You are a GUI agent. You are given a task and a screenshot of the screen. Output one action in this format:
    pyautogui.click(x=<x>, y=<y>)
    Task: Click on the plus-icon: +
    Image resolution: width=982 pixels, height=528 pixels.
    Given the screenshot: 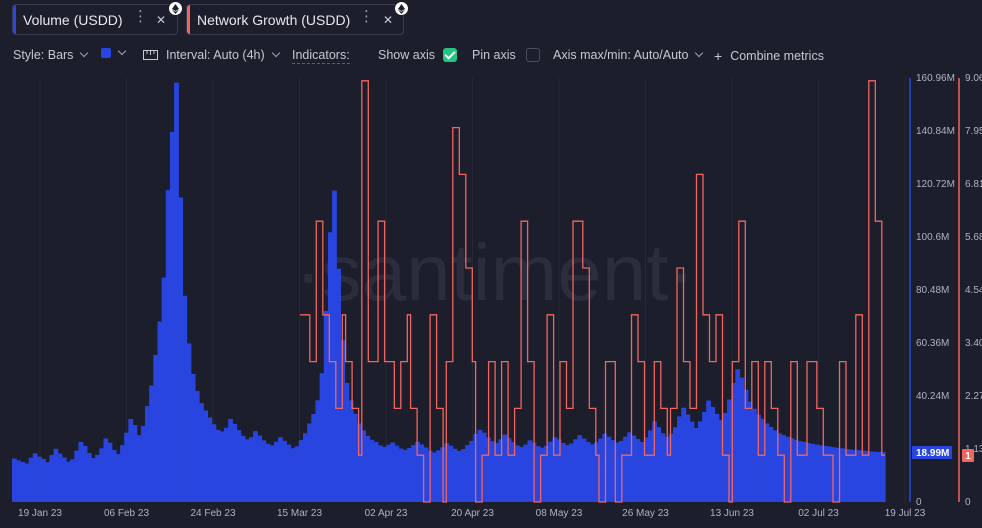 What is the action you would take?
    pyautogui.click(x=718, y=56)
    